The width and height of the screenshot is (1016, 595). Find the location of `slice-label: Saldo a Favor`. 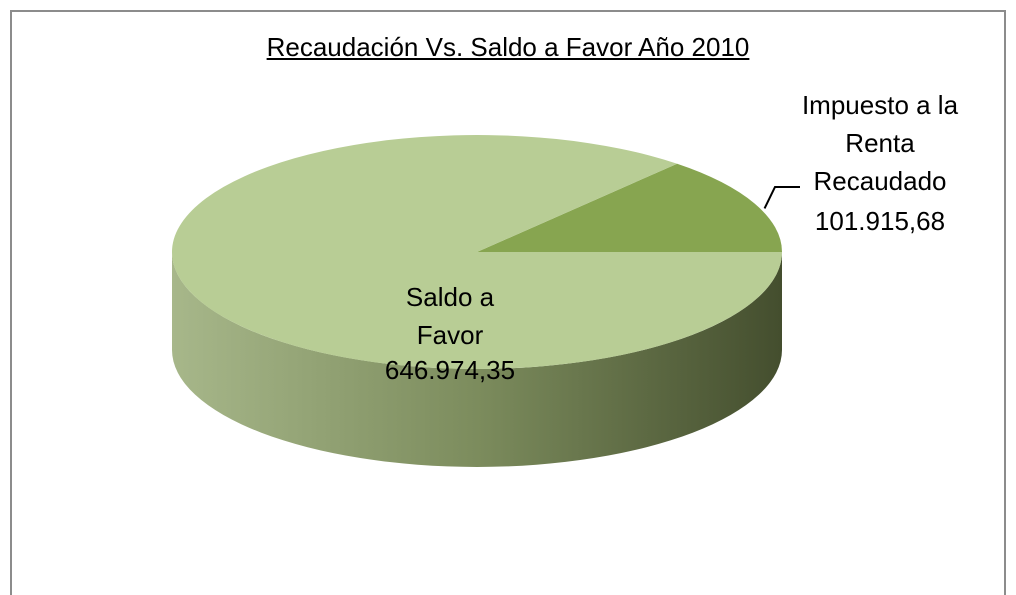

slice-label: Saldo a Favor is located at coordinates (450, 316).